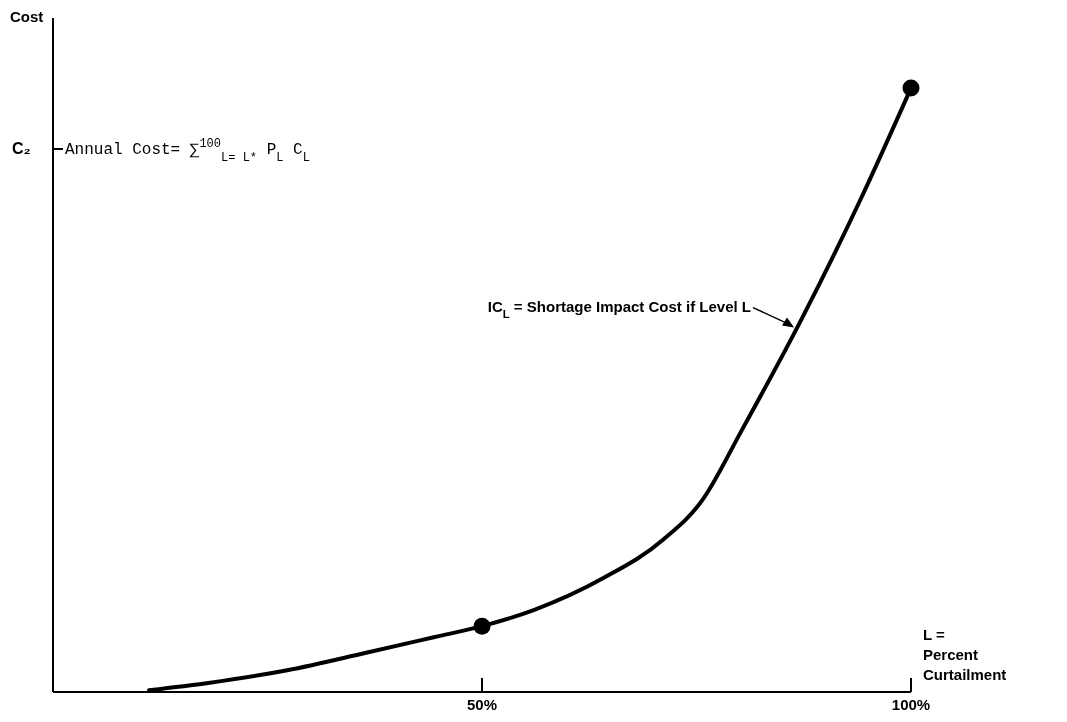 The width and height of the screenshot is (1067, 722). I want to click on annotation: Annual Cost= ∑$^{100}$$_{L= L*}$ P$_{L}$ C$_{L}$, so click(187, 151).